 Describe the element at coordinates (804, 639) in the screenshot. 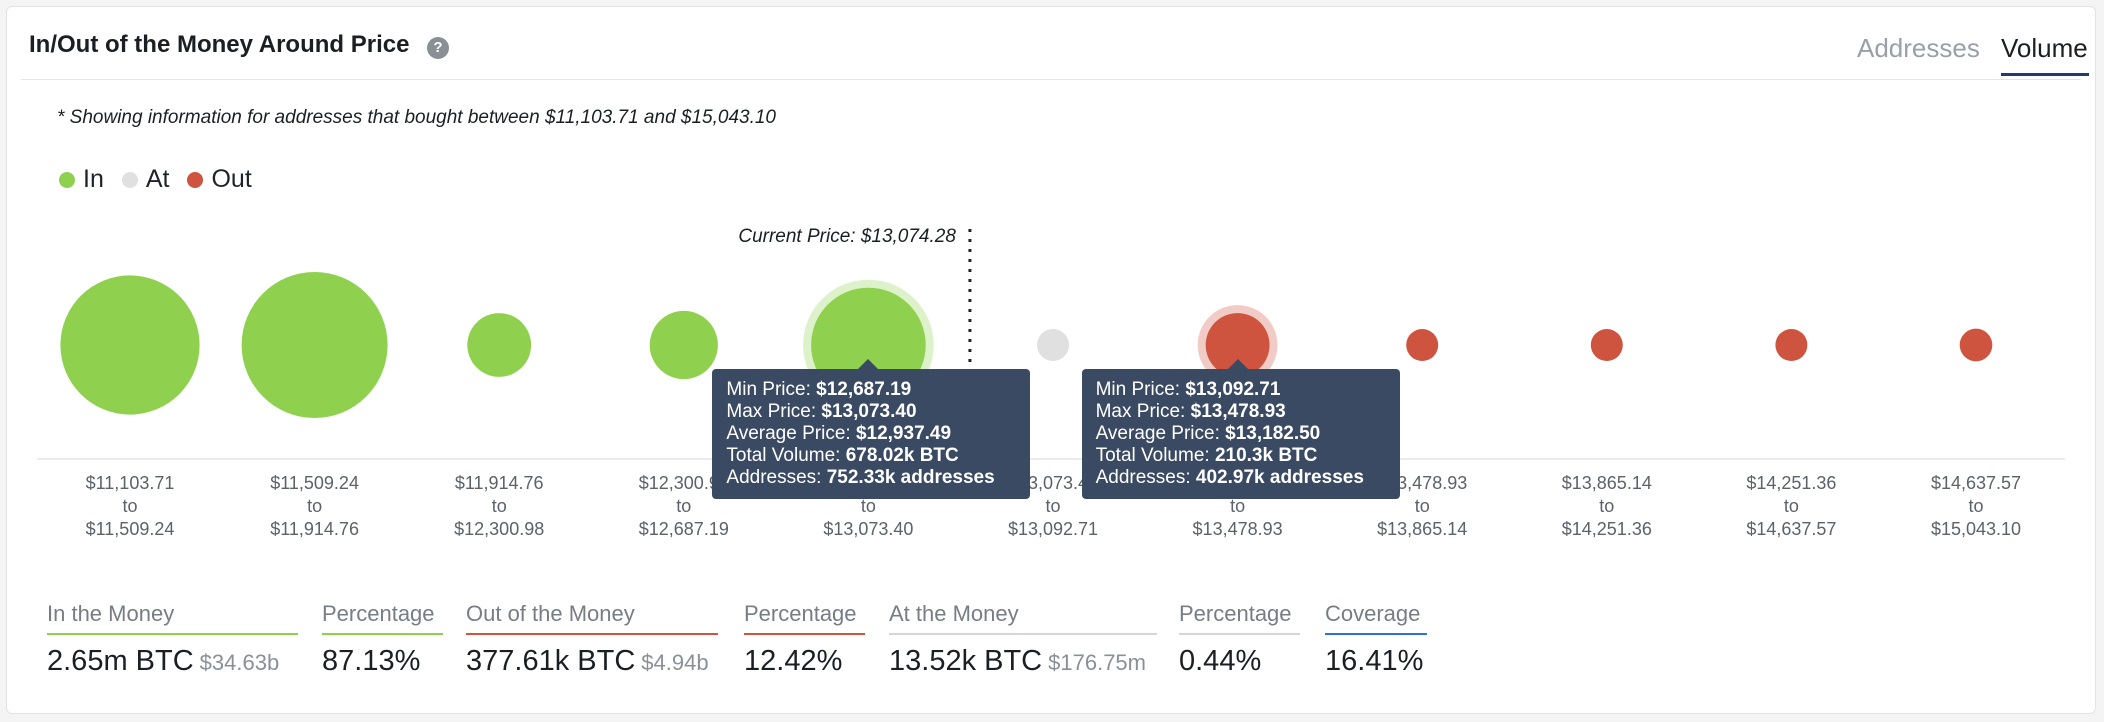

I see `stat-out_pct: Percentage 12.42%` at that location.